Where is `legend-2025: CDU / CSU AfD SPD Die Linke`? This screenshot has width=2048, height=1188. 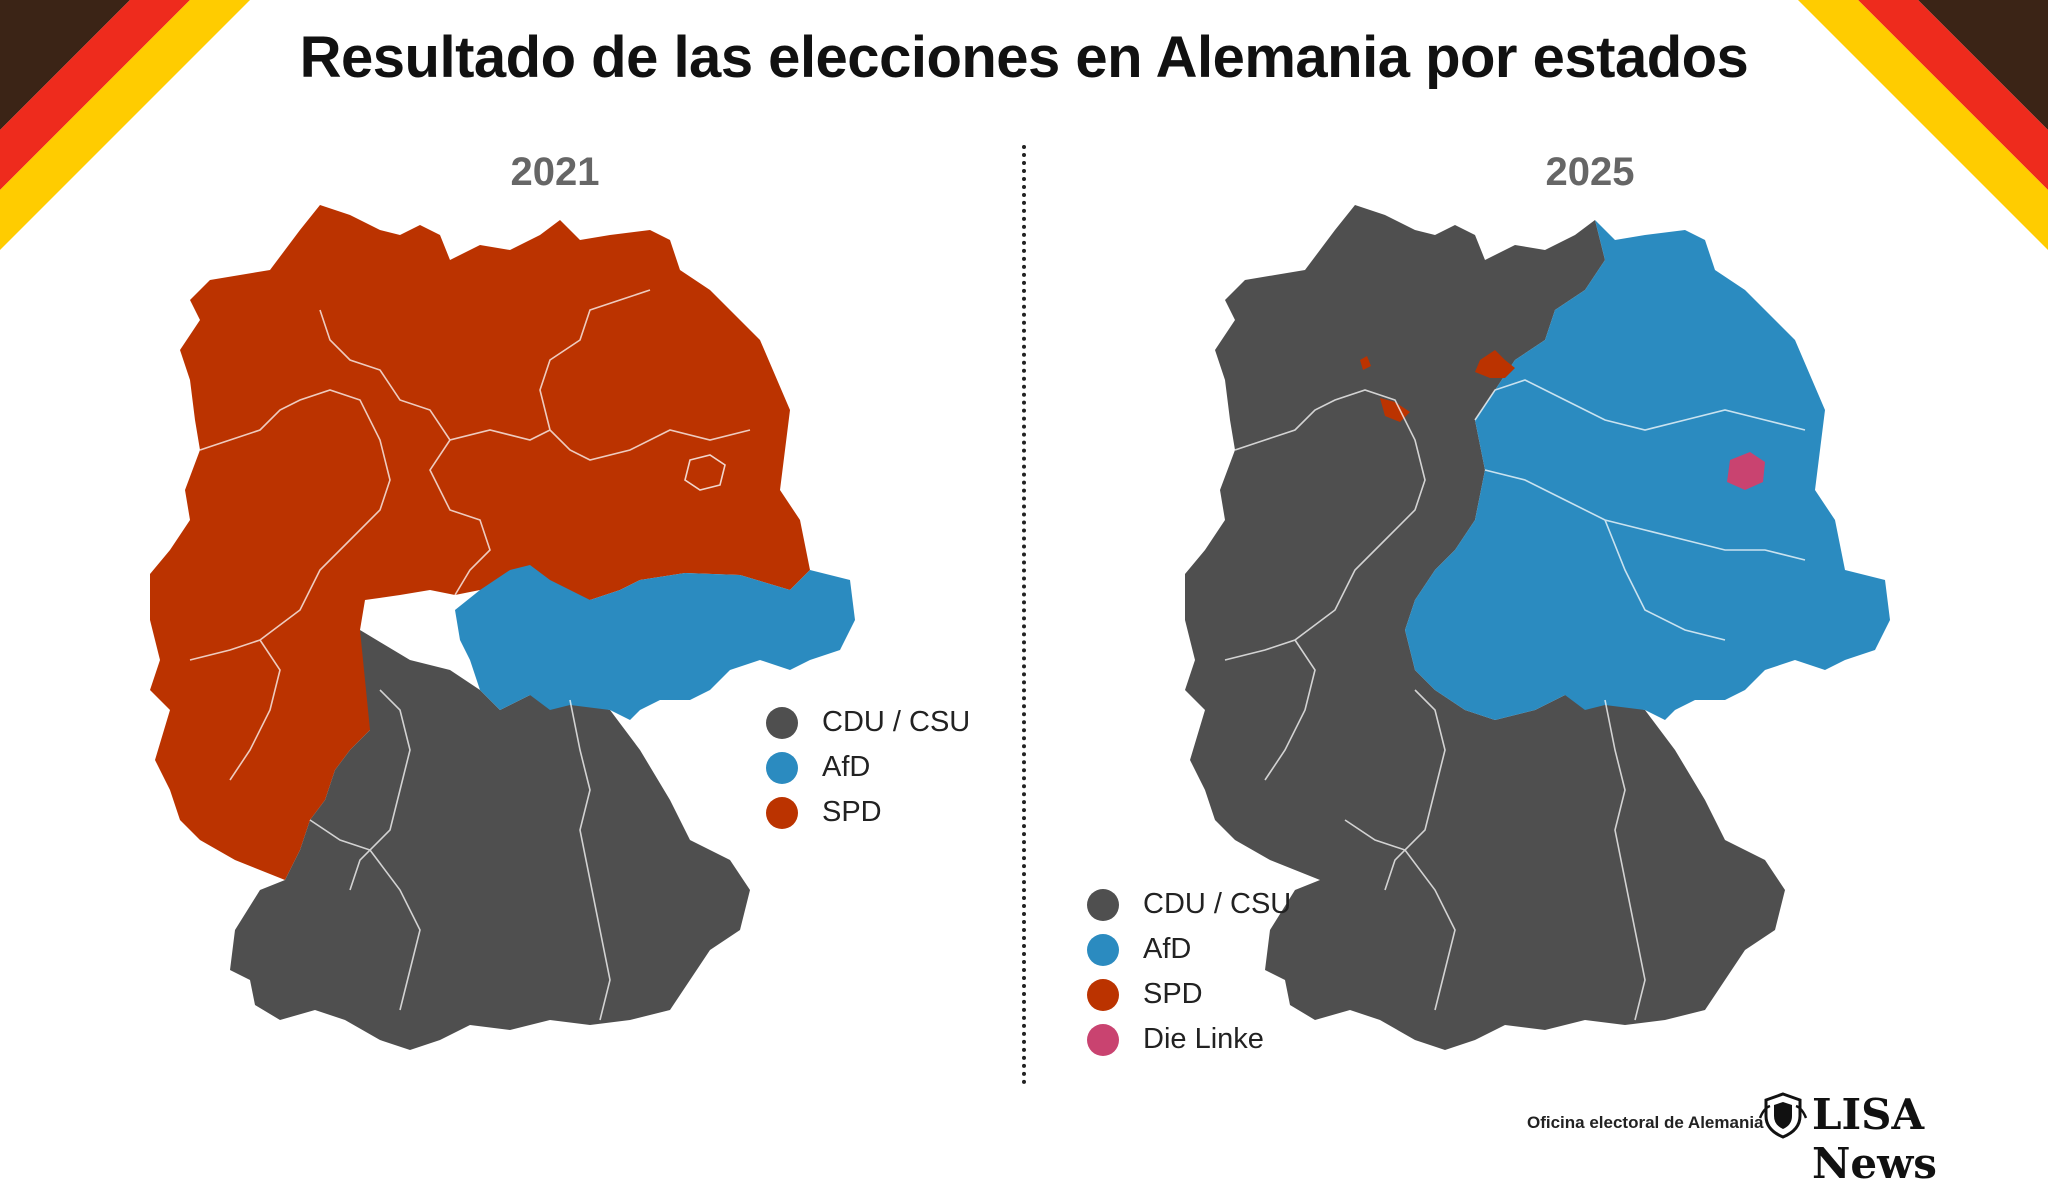
legend-2025: CDU / CSU AfD SPD Die Linke is located at coordinates (1189, 972).